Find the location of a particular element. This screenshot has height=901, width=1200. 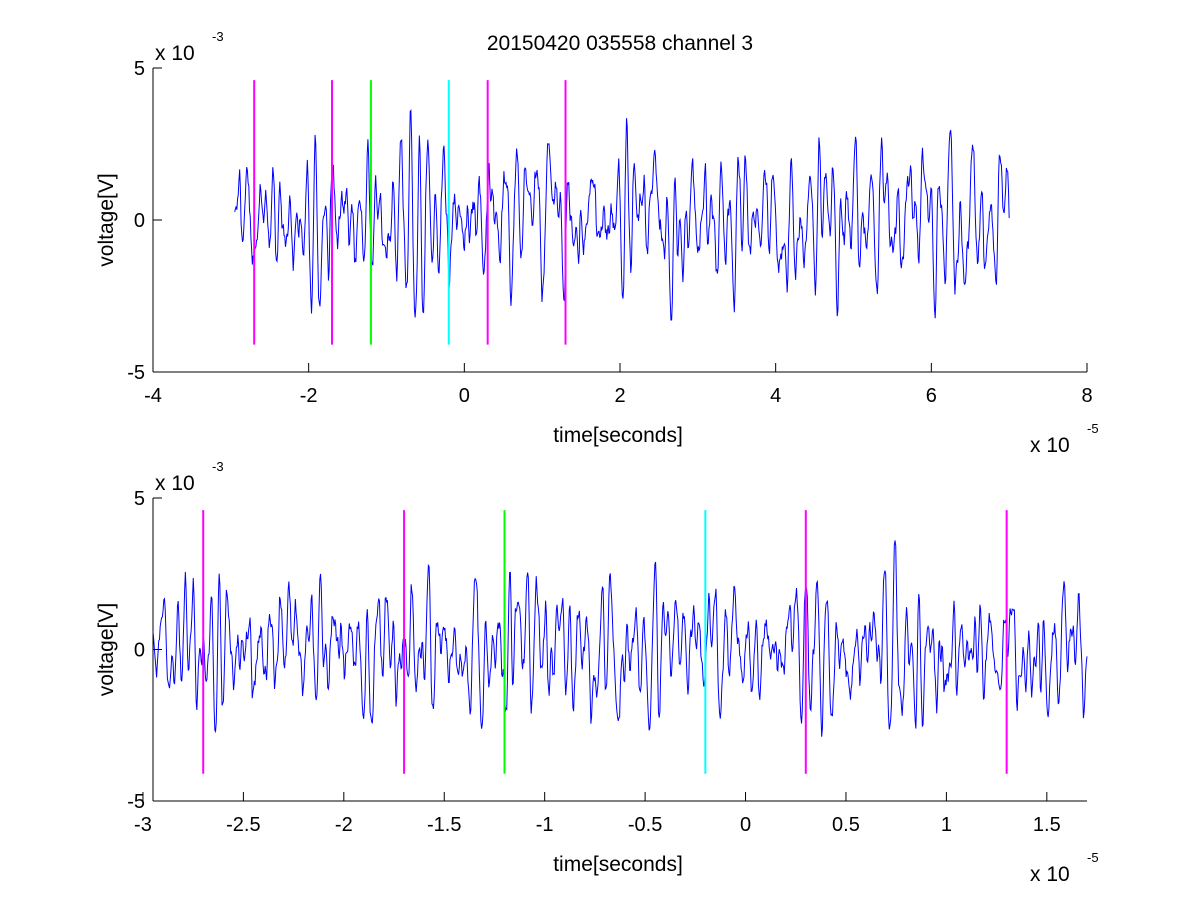

x-tick-label: 1.5 is located at coordinates (1047, 825).